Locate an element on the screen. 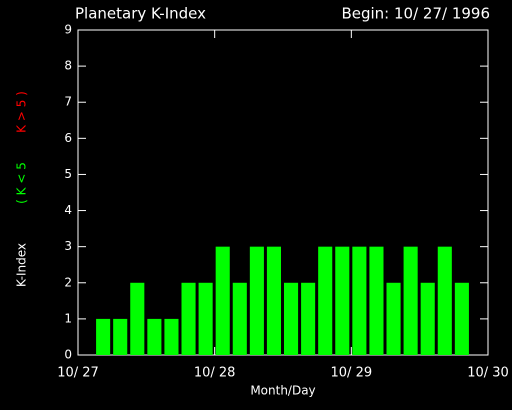 The image size is (512, 410). y-tick-label: 6 is located at coordinates (68, 138).